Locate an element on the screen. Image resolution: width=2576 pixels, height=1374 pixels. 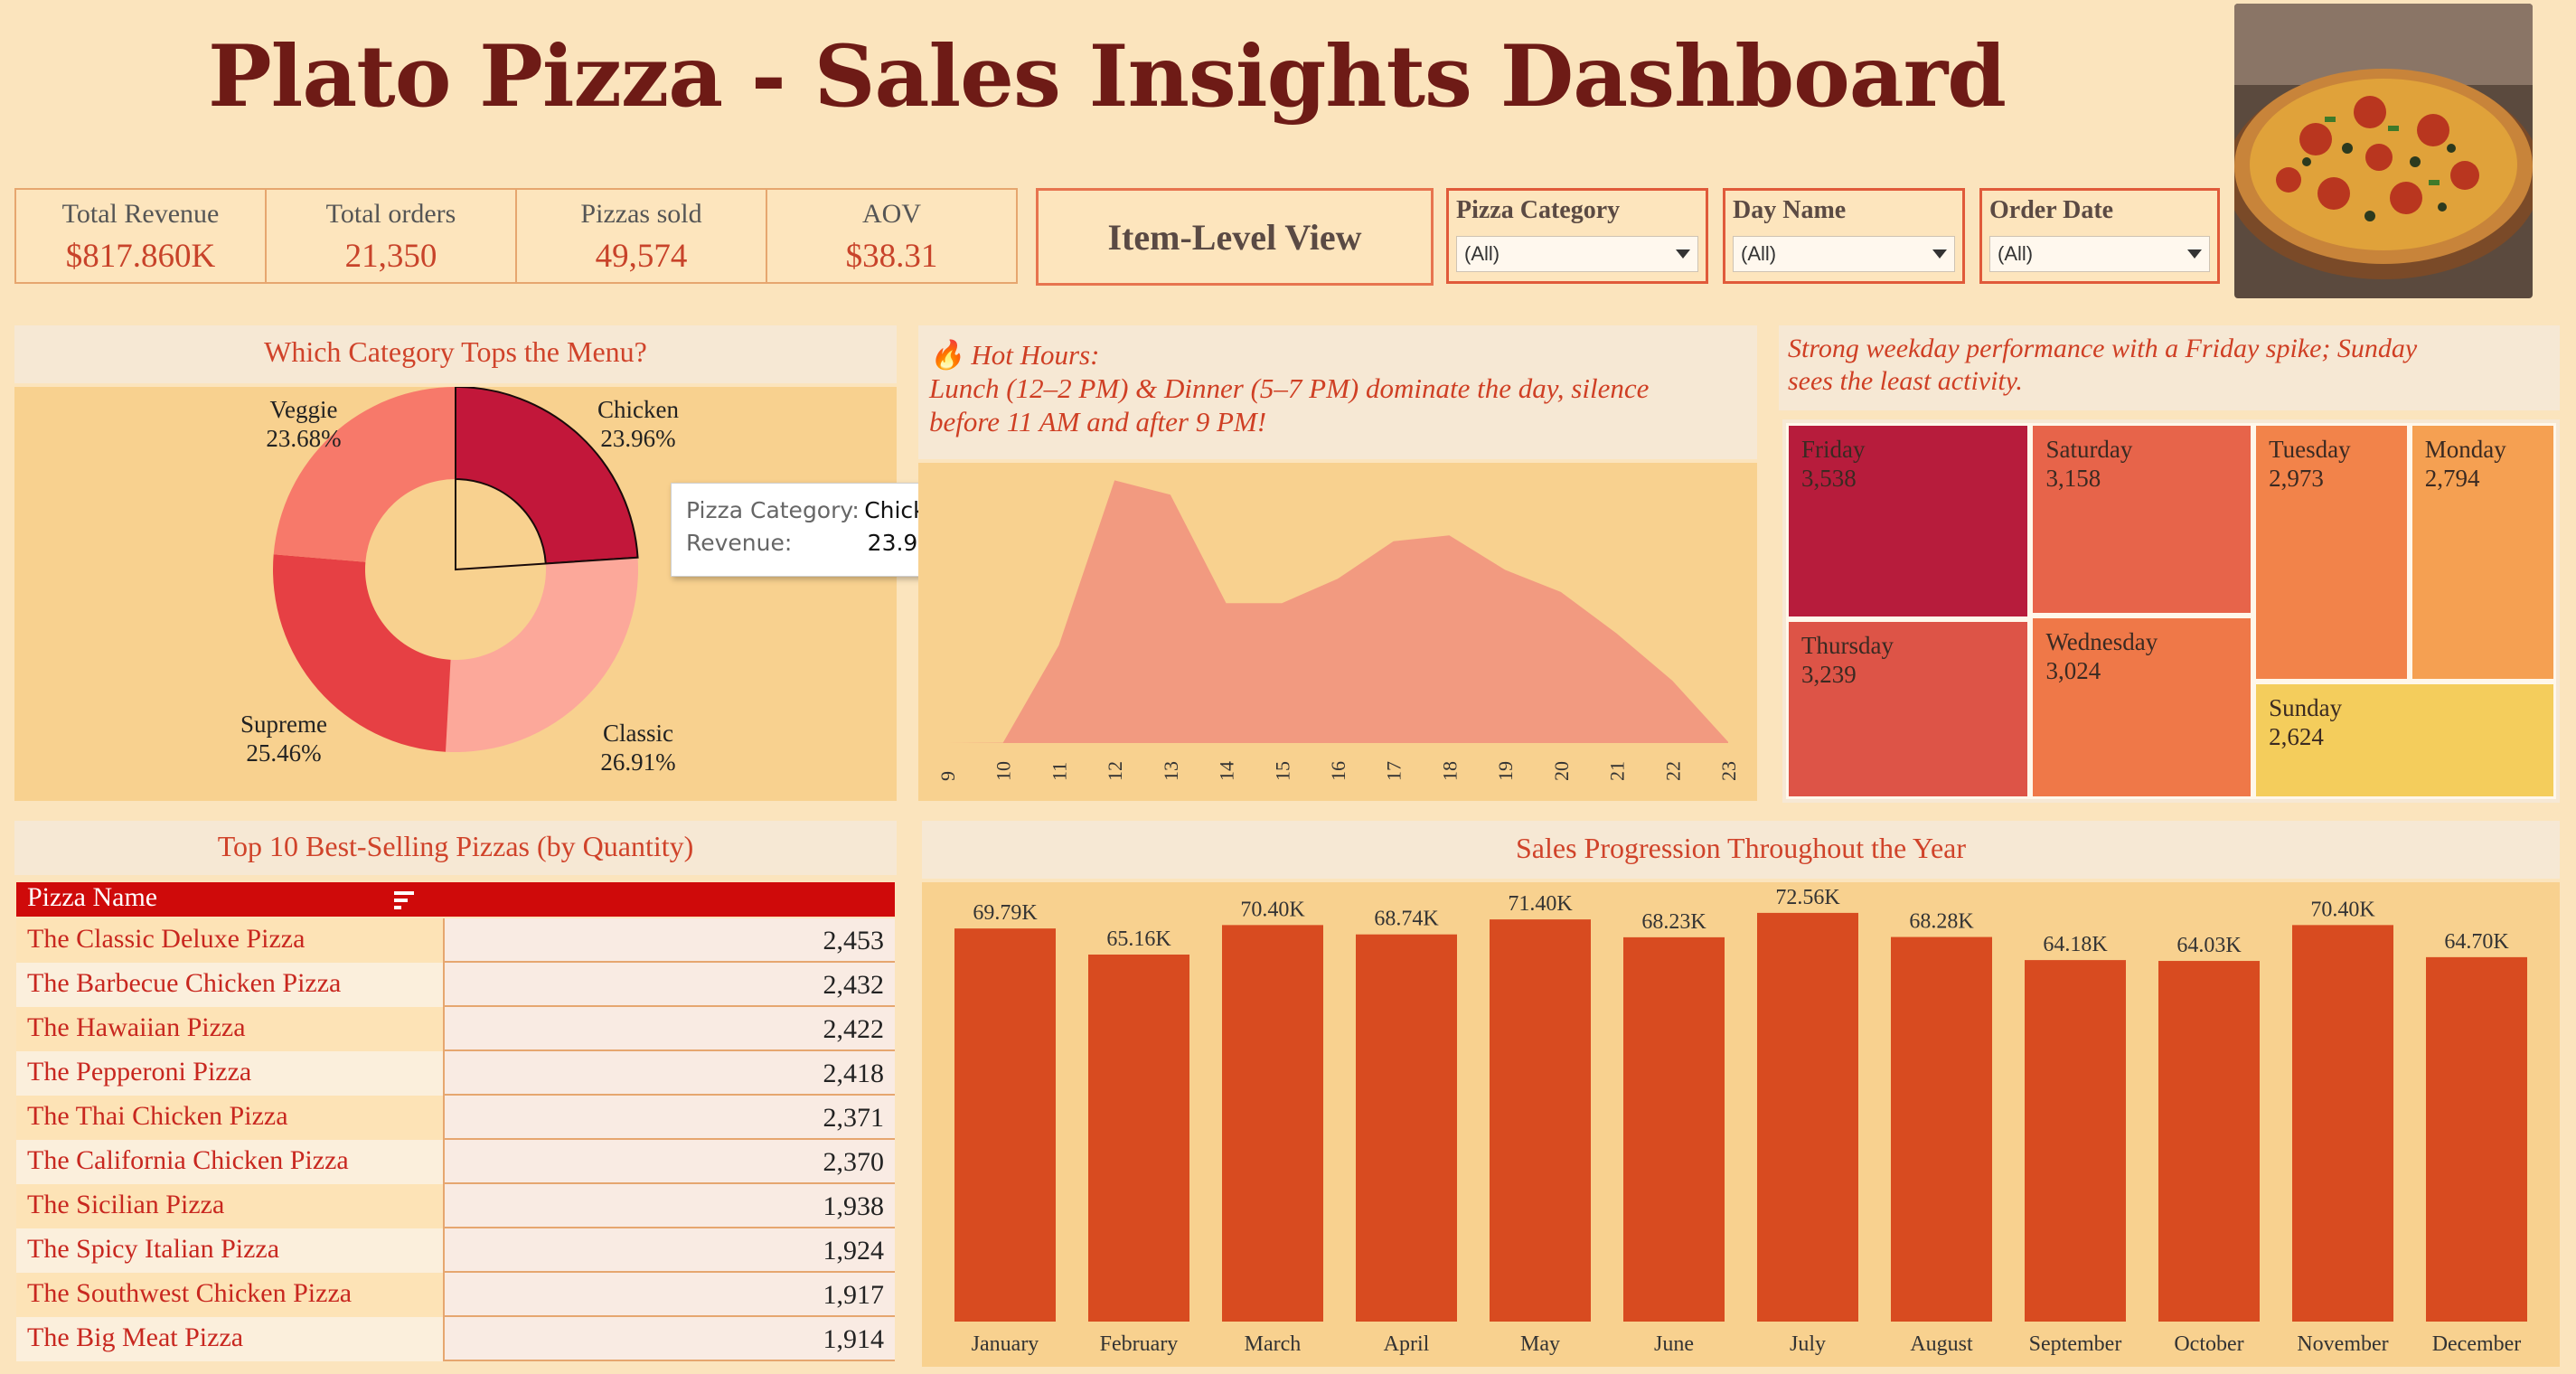
sort-icon is located at coordinates (404, 898).